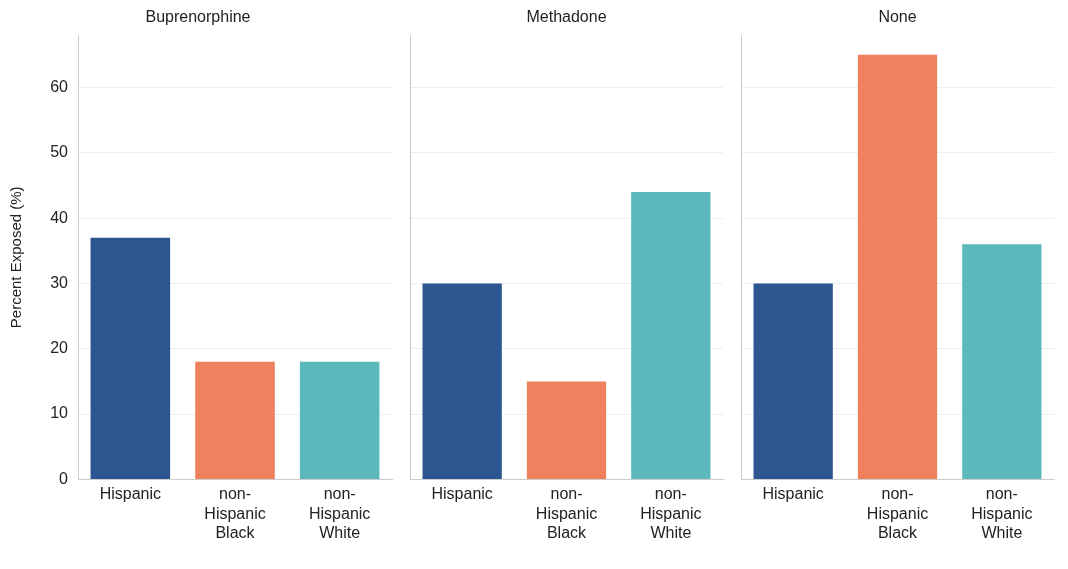 The width and height of the screenshot is (1068, 569). What do you see at coordinates (64, 478) in the screenshot?
I see `y-tick-label: 0` at bounding box center [64, 478].